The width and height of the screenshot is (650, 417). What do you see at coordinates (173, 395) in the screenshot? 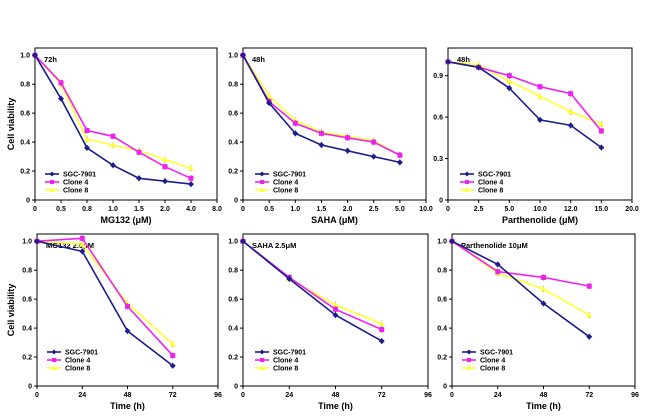
I see `x-tick-label: 72` at bounding box center [173, 395].